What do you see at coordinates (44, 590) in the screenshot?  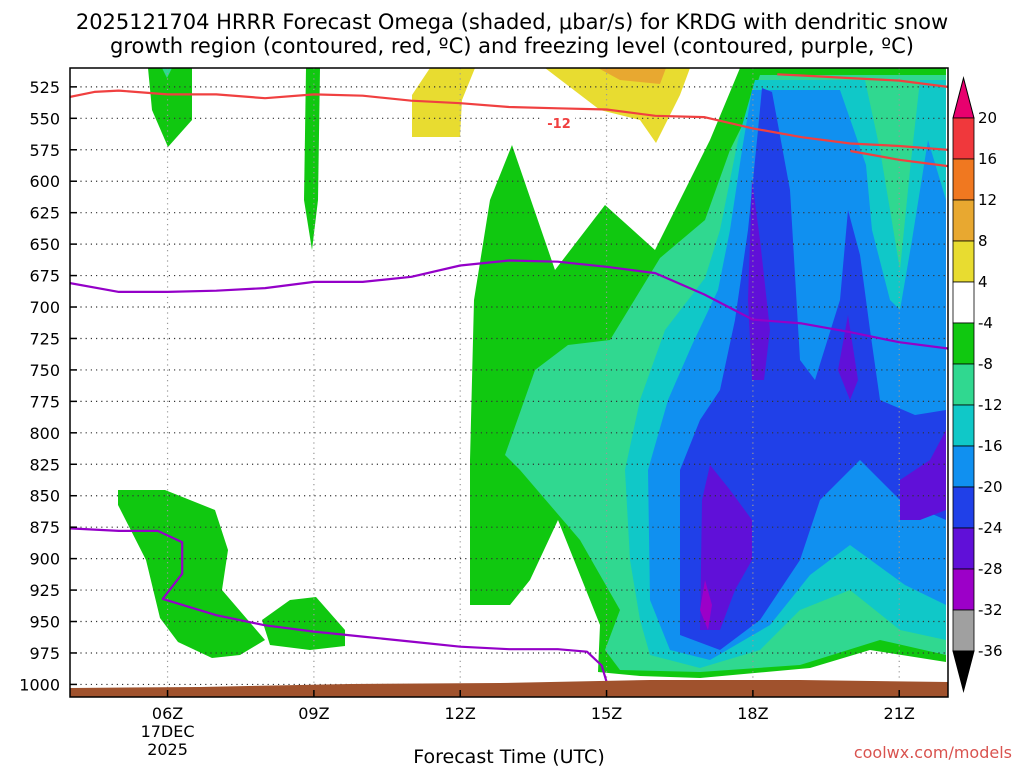 I see `y-tick-label: 925` at bounding box center [44, 590].